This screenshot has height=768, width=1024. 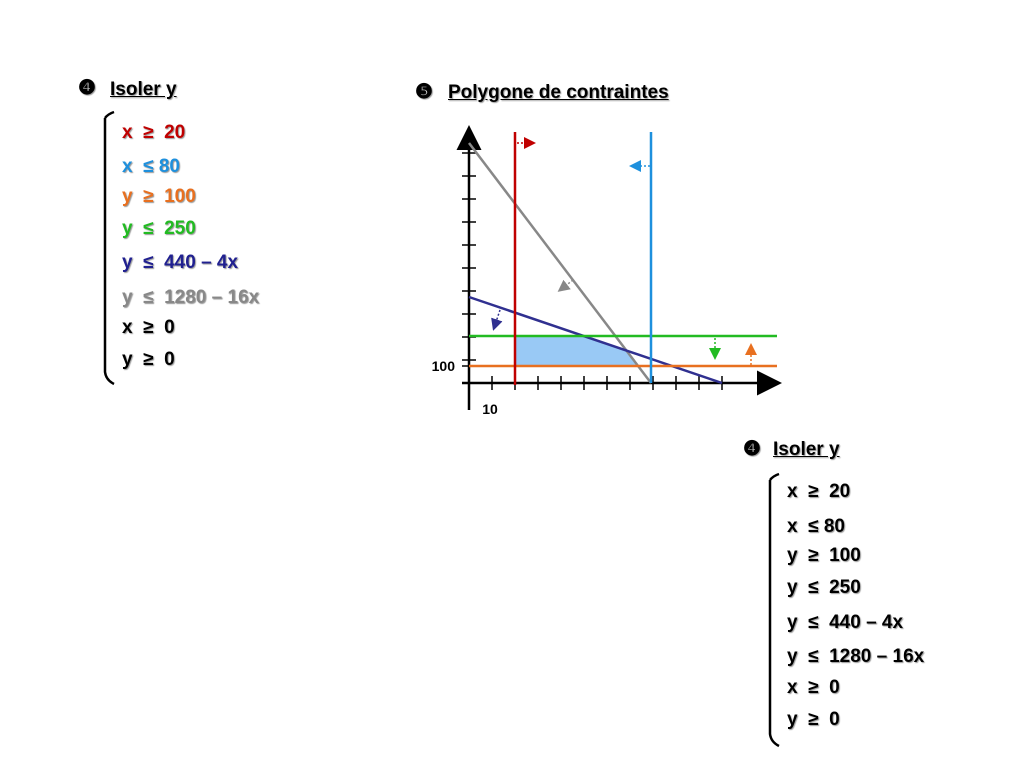 What do you see at coordinates (490, 409) in the screenshot?
I see `x-axis-label: 10` at bounding box center [490, 409].